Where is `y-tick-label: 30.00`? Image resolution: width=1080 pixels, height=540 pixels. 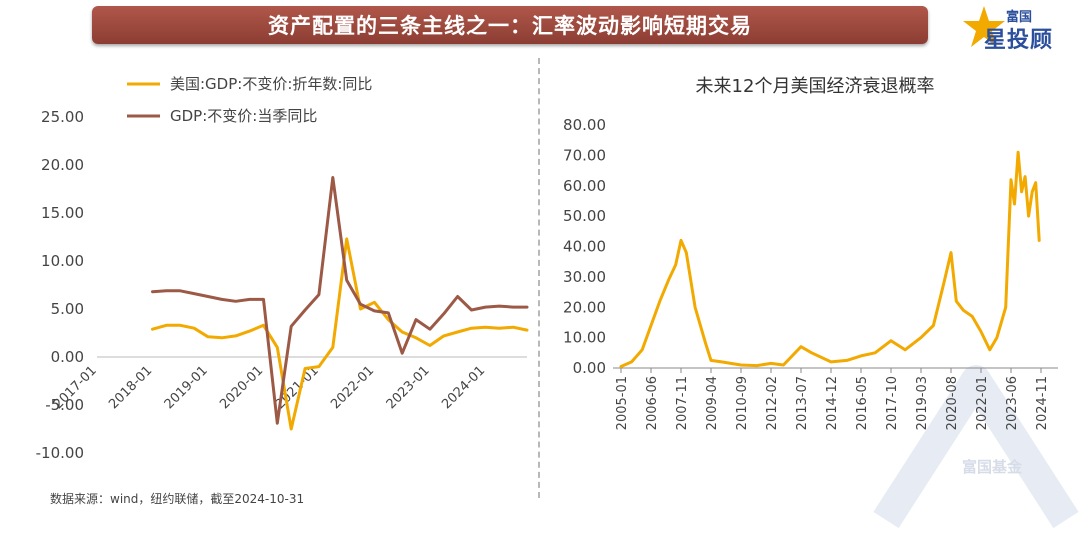 y-tick-label: 30.00 is located at coordinates (584, 277).